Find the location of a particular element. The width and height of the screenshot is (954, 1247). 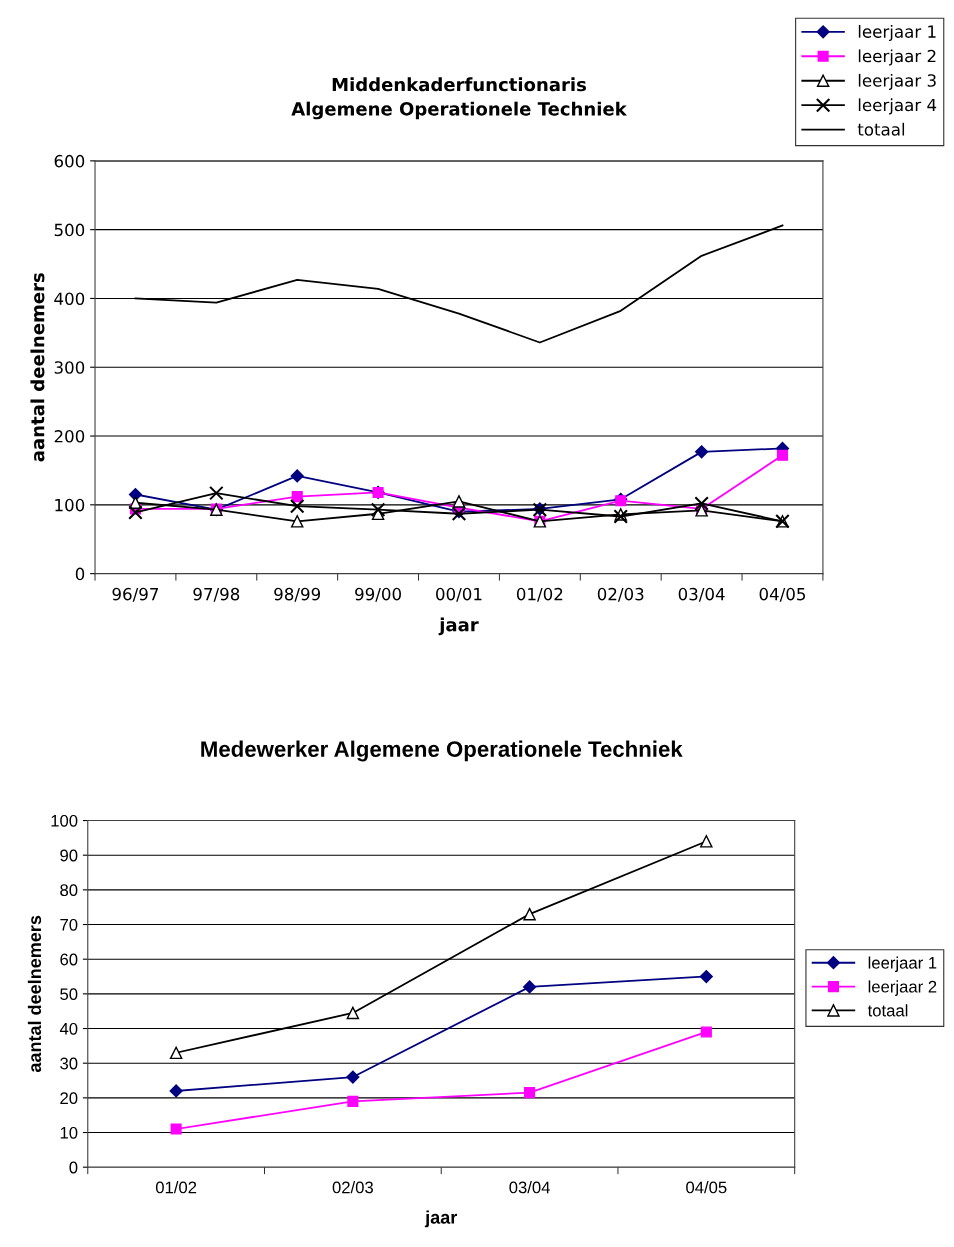

y-tick-label: 90 is located at coordinates (69, 855).